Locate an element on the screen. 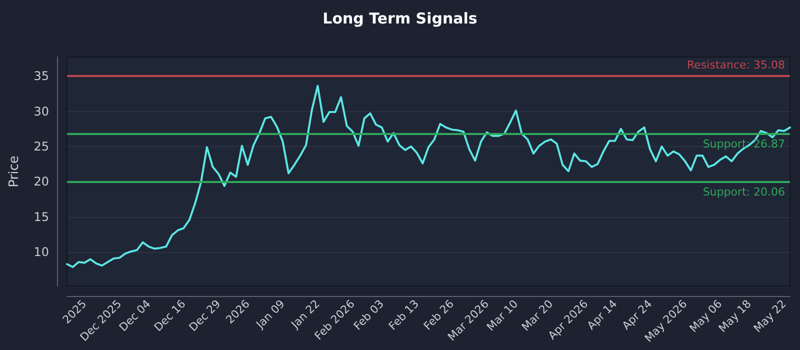 This screenshot has width=800, height=350. y-tick-label: 30 is located at coordinates (41, 111).